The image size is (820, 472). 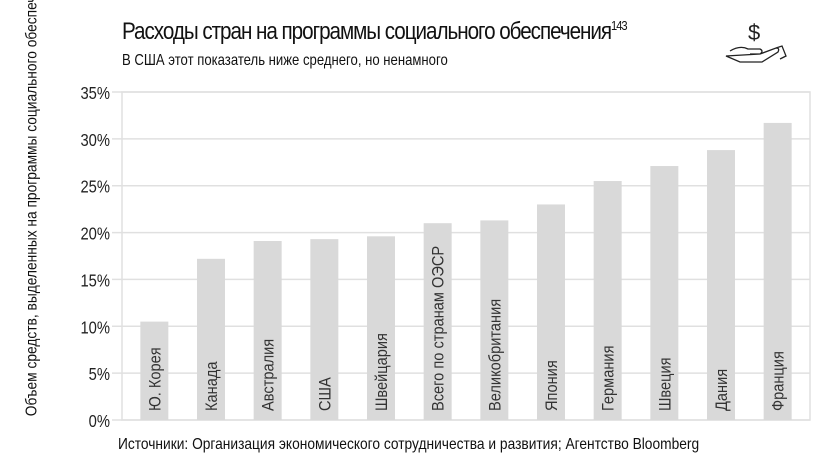 What do you see at coordinates (779, 381) in the screenshot?
I see `x-category-label: Франция` at bounding box center [779, 381].